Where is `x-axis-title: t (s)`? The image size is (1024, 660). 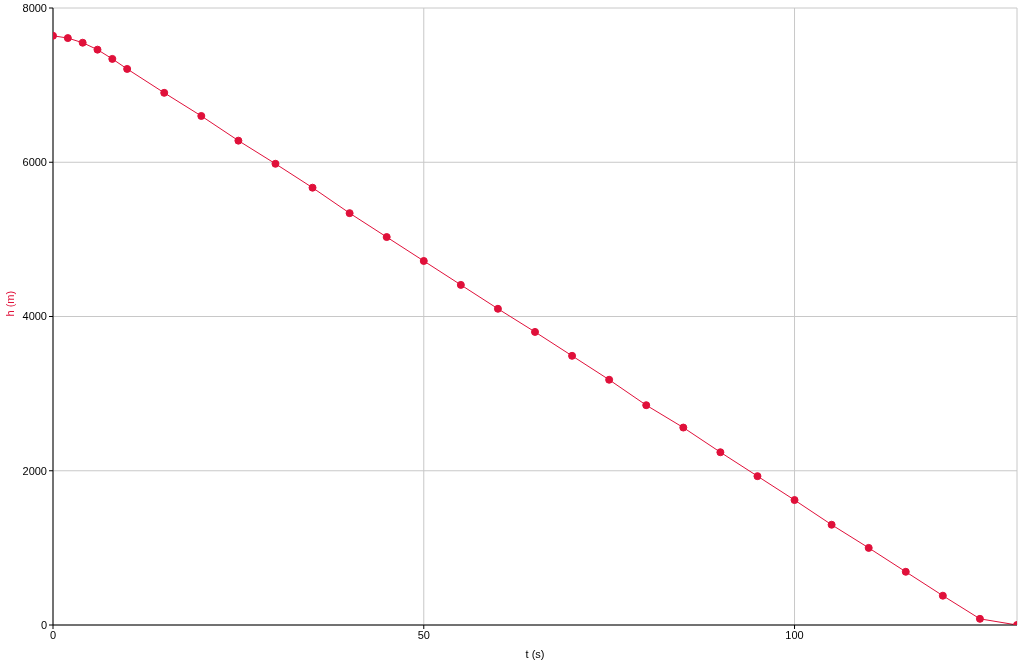 x-axis-title: t (s) is located at coordinates (535, 654).